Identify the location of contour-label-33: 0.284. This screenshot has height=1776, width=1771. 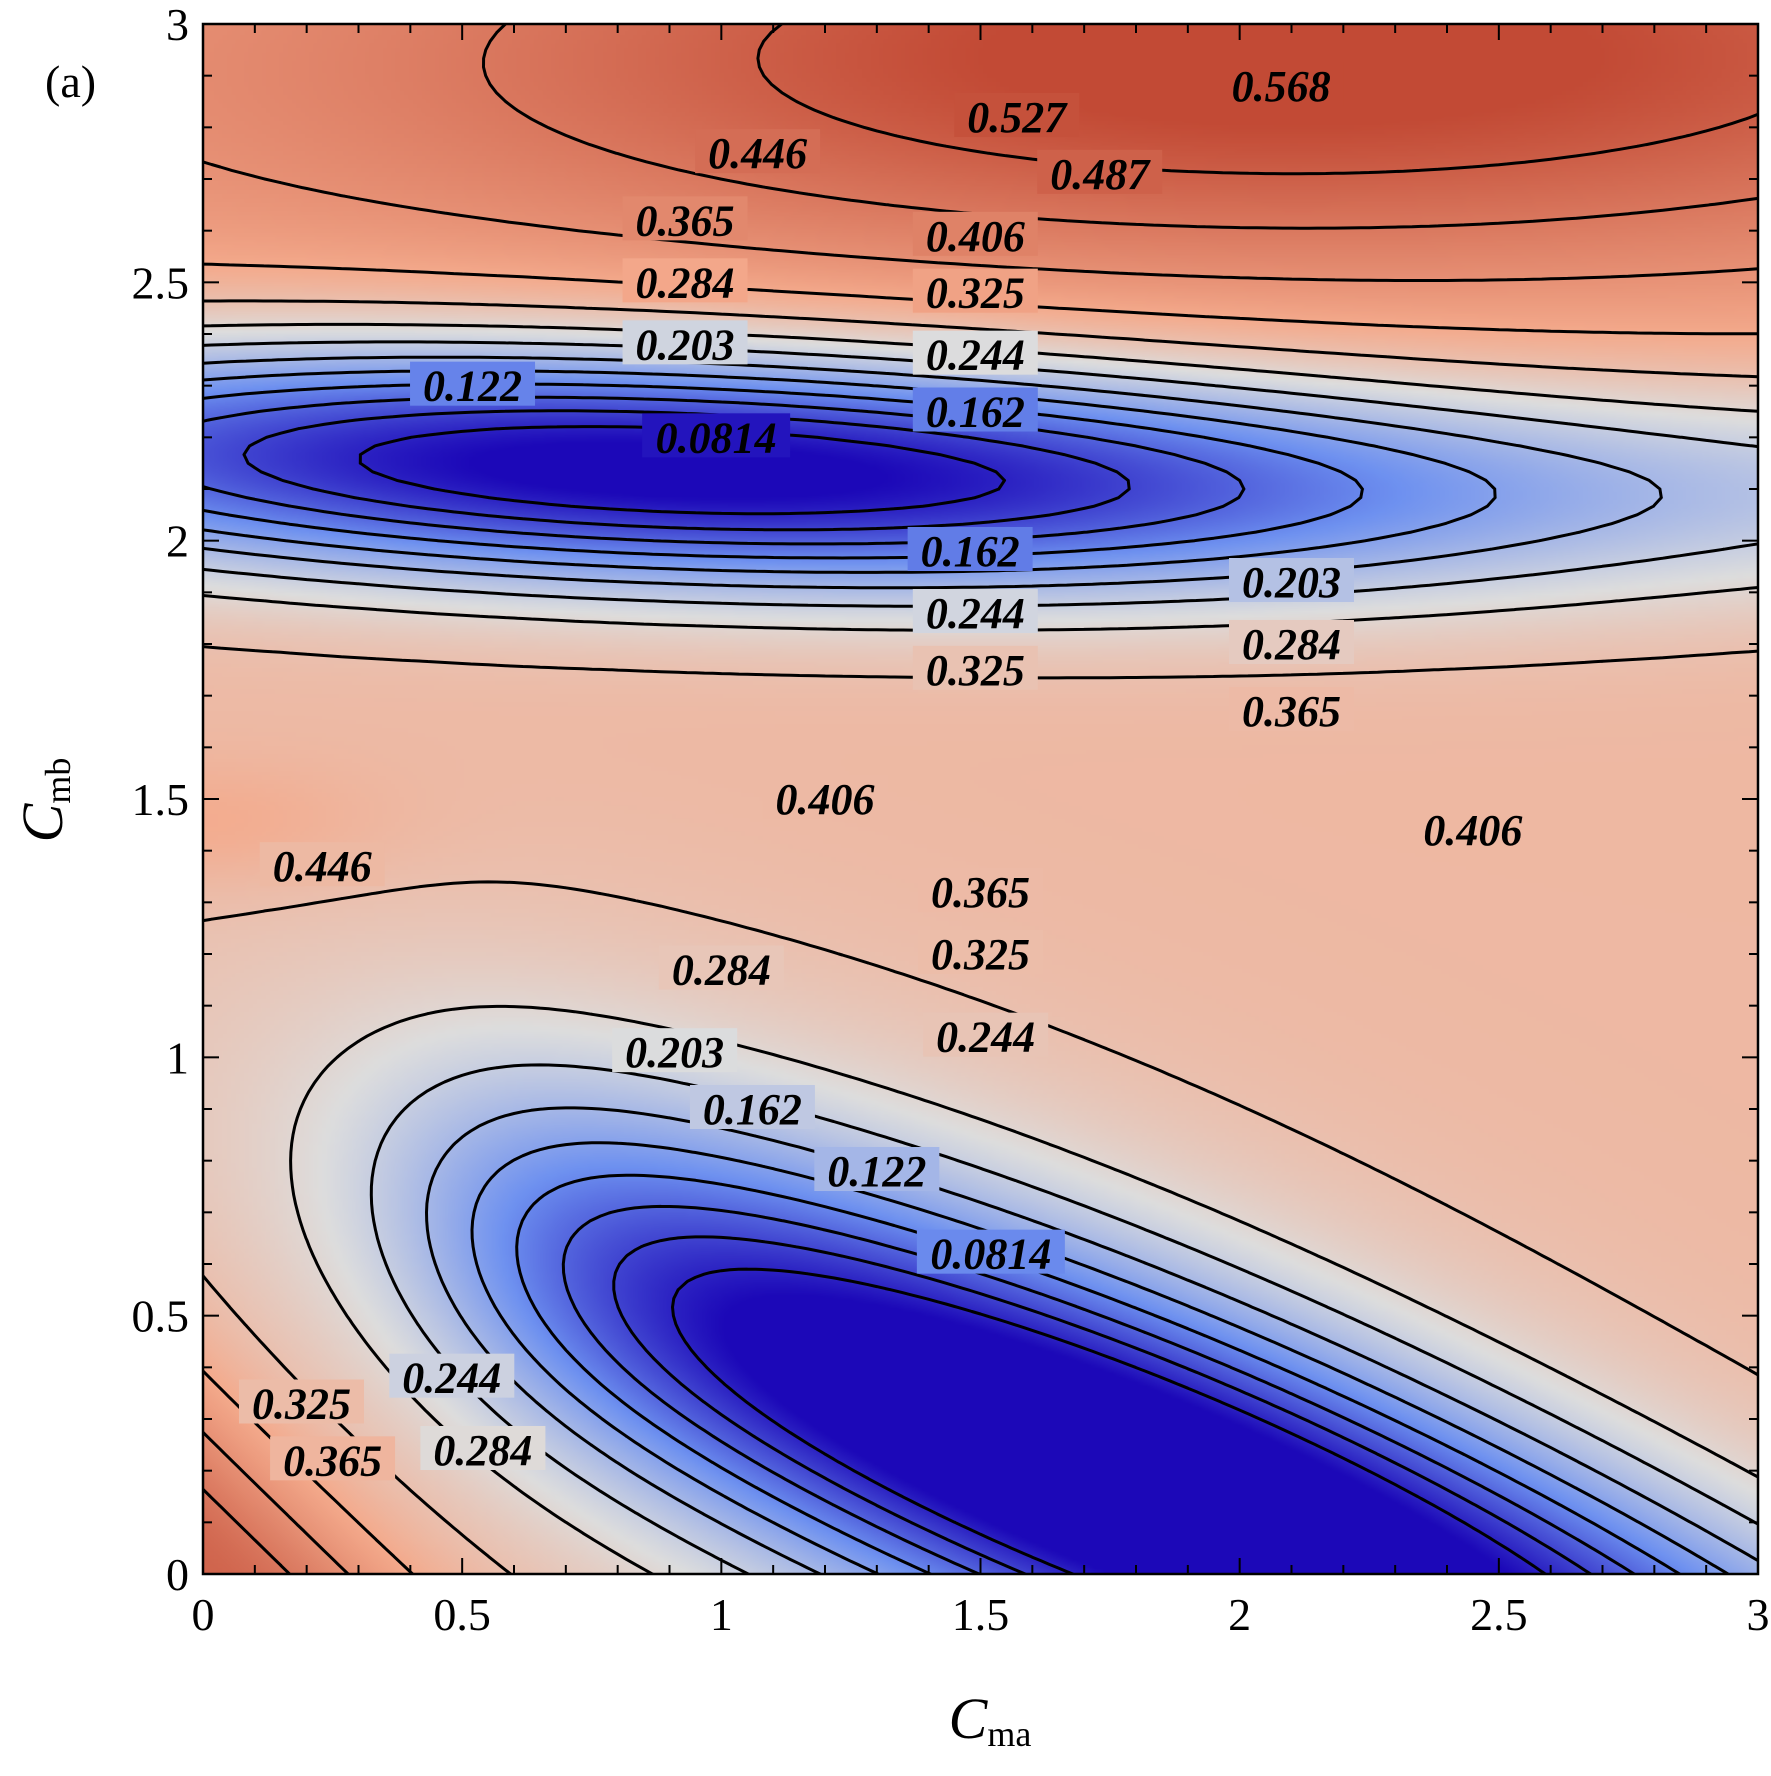
(482, 1450).